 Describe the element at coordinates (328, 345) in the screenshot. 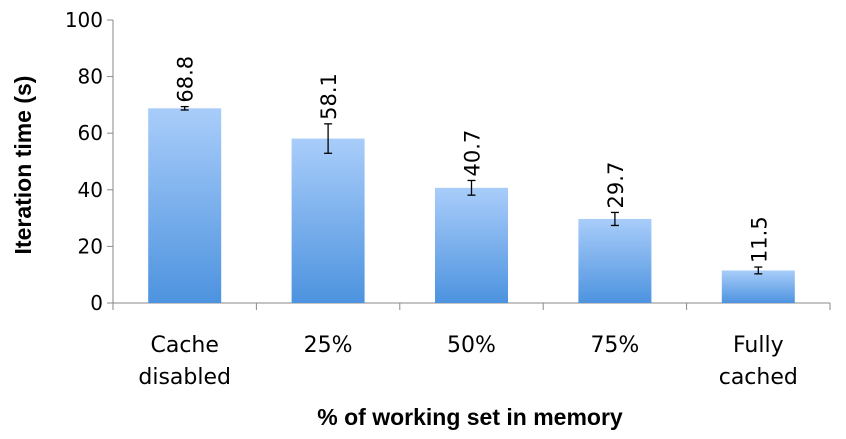

I see `category-label: 25%` at that location.